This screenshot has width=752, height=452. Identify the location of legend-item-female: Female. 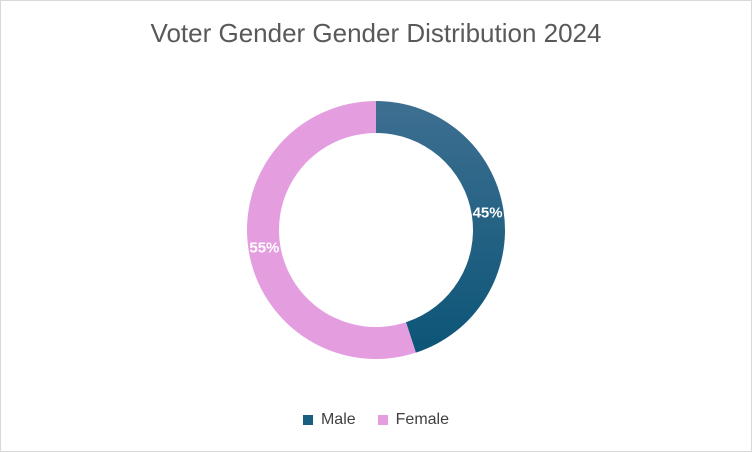
(413, 420).